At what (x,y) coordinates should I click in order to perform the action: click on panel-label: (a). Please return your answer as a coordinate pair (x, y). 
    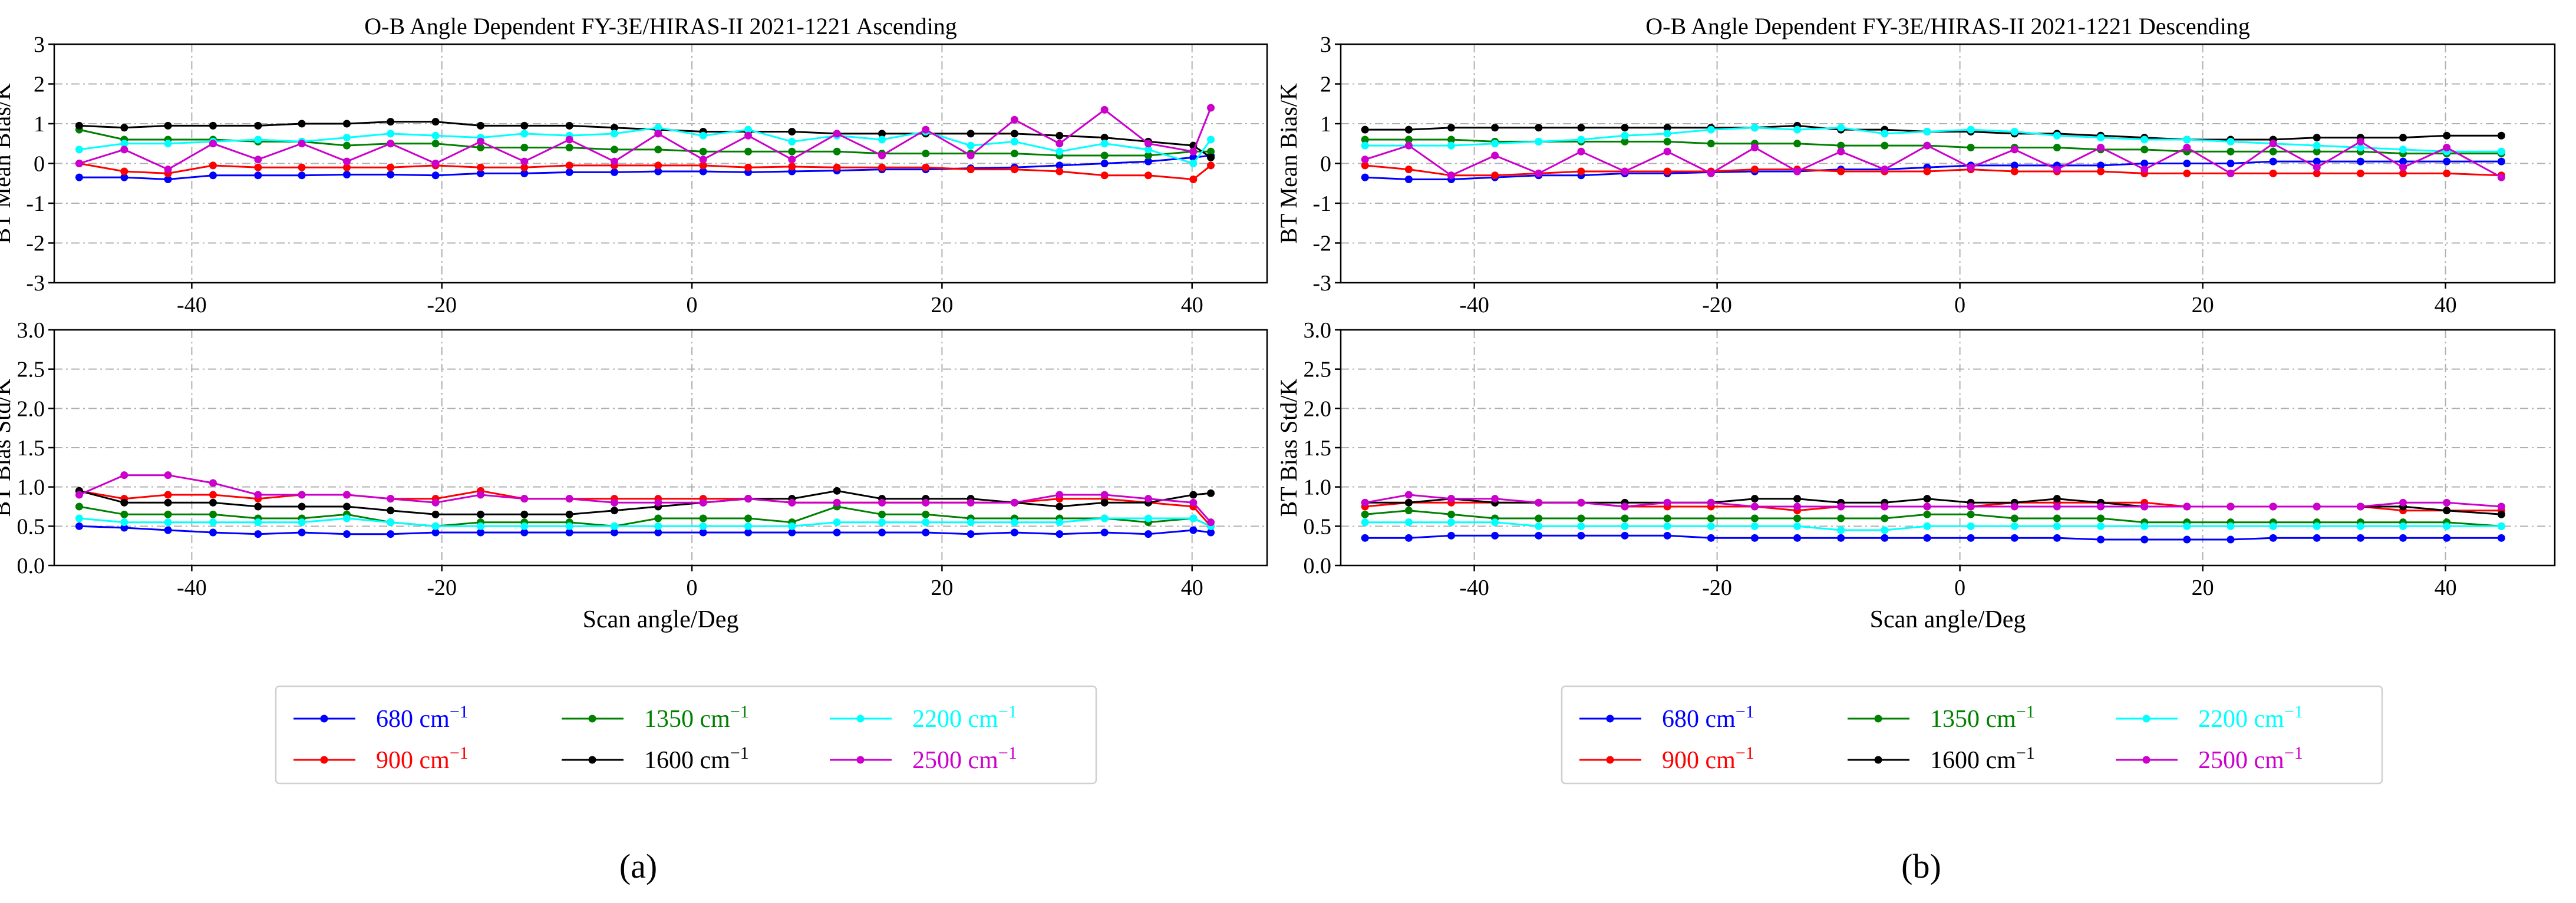
    Looking at the image, I should click on (638, 866).